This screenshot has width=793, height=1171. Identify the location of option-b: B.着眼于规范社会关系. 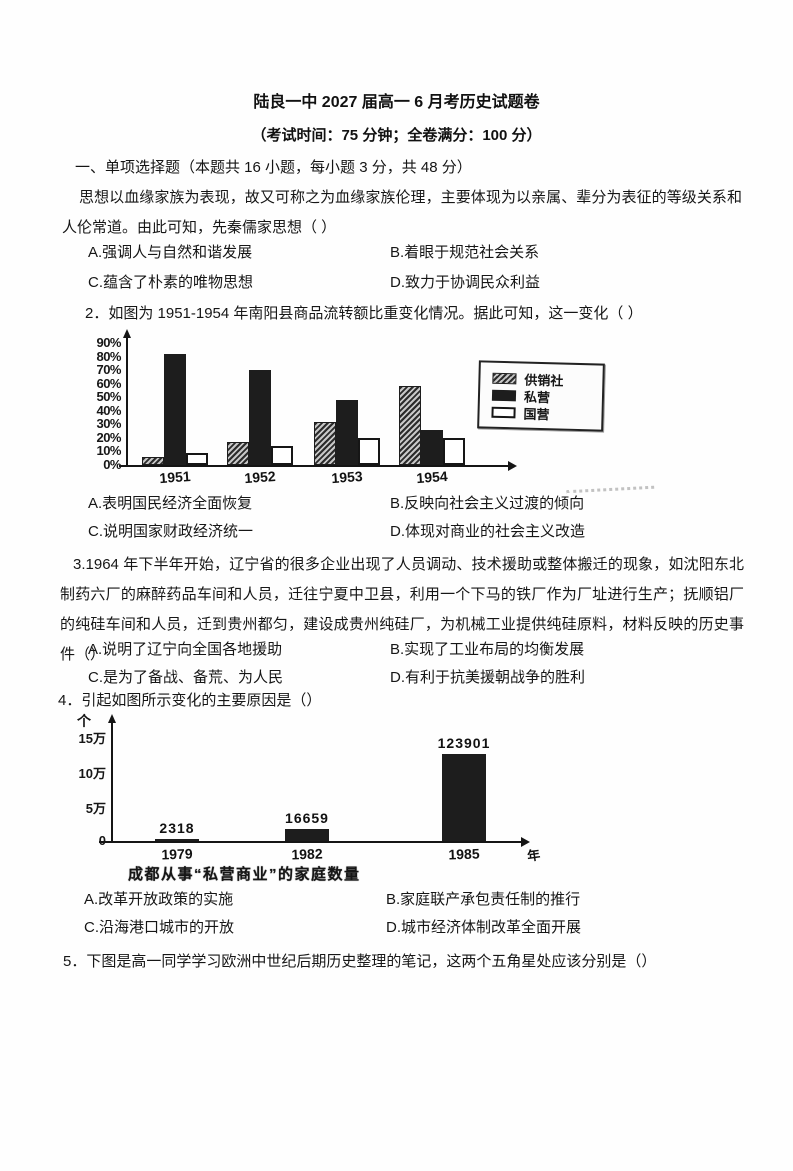
(465, 252).